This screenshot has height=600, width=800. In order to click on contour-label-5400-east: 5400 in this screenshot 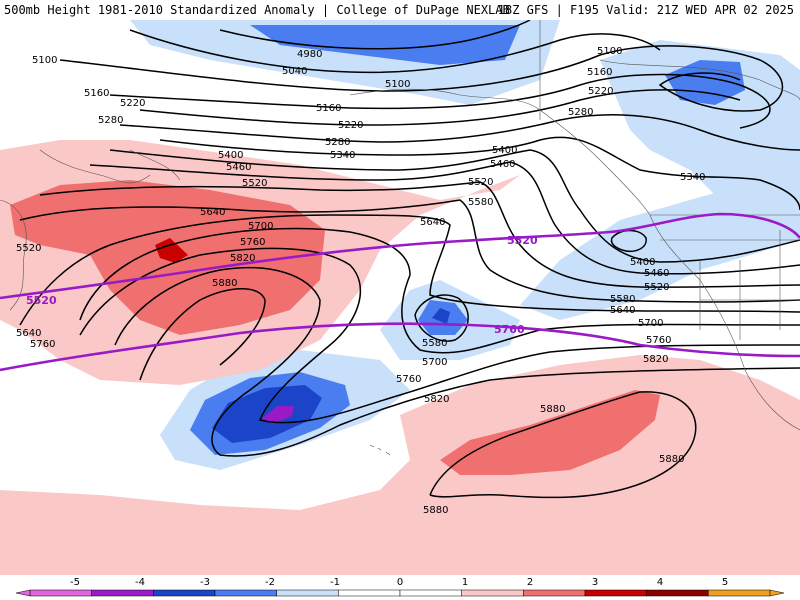, I will do `click(642, 262)`.